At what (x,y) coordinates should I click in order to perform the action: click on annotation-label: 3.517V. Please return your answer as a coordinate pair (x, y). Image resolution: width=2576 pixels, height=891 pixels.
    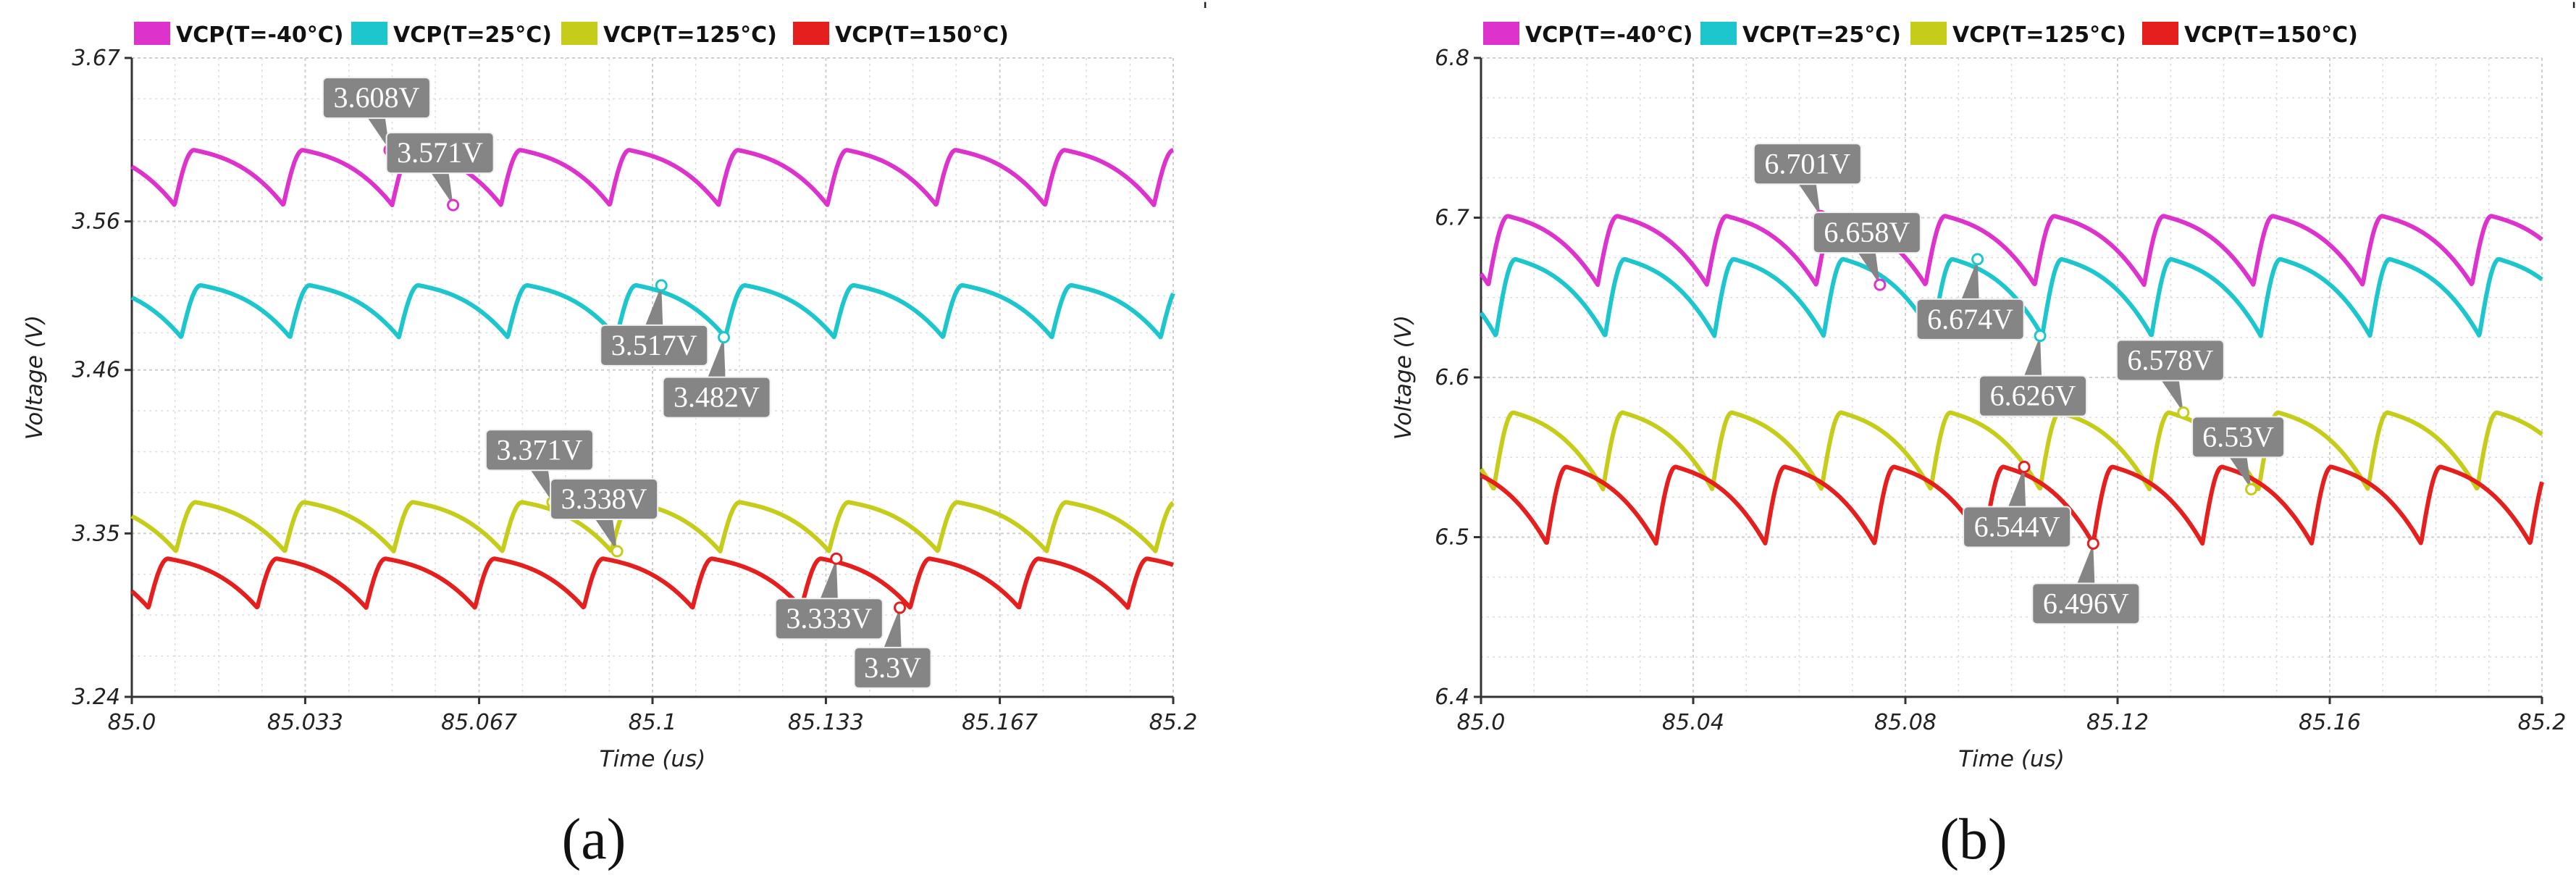
    Looking at the image, I should click on (654, 345).